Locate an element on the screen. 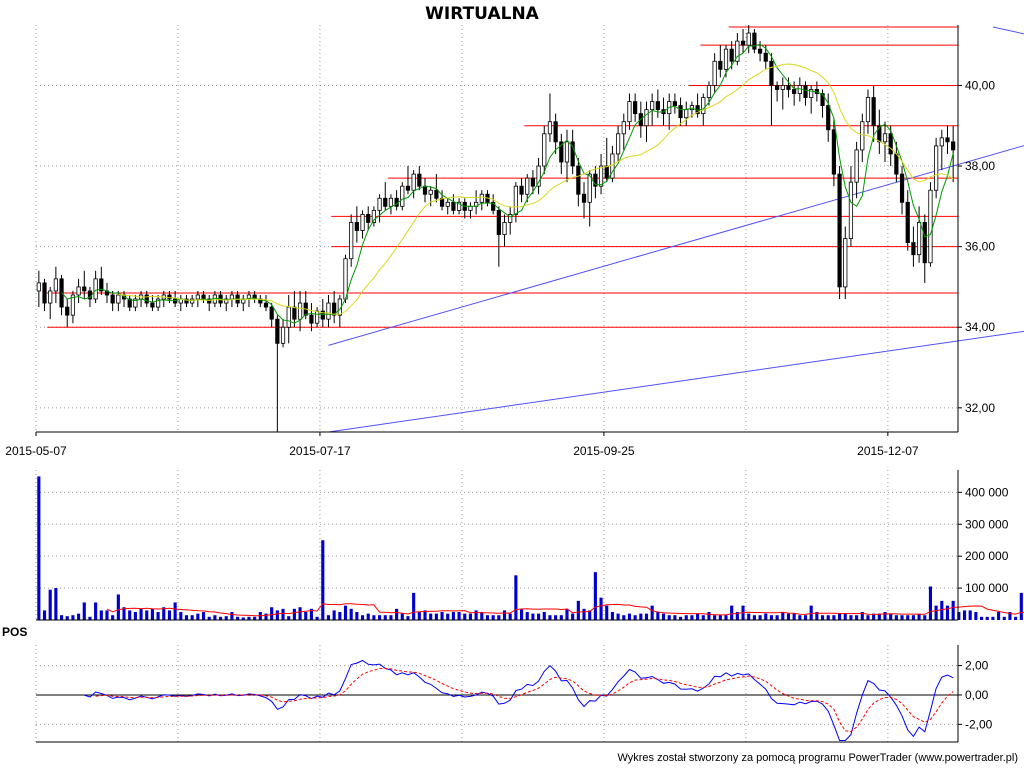 This screenshot has height=768, width=1024. pos-y-ticks: 2,00 0,00 -2,00 is located at coordinates (975, 695).